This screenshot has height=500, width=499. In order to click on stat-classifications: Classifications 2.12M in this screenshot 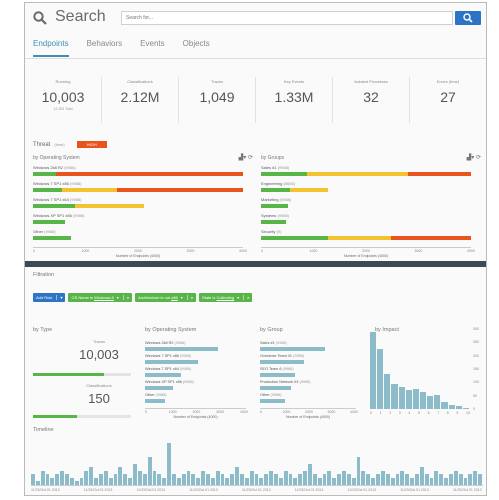, I will do `click(140, 100)`.